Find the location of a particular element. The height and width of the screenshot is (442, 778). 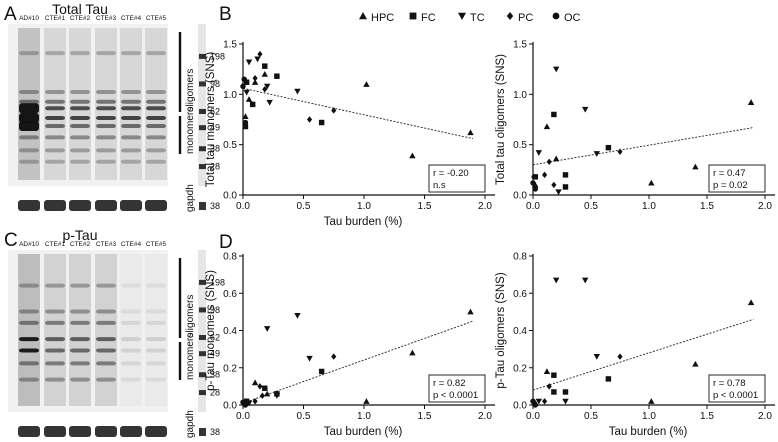

lane-label: CTE#4 is located at coordinates (131, 244).